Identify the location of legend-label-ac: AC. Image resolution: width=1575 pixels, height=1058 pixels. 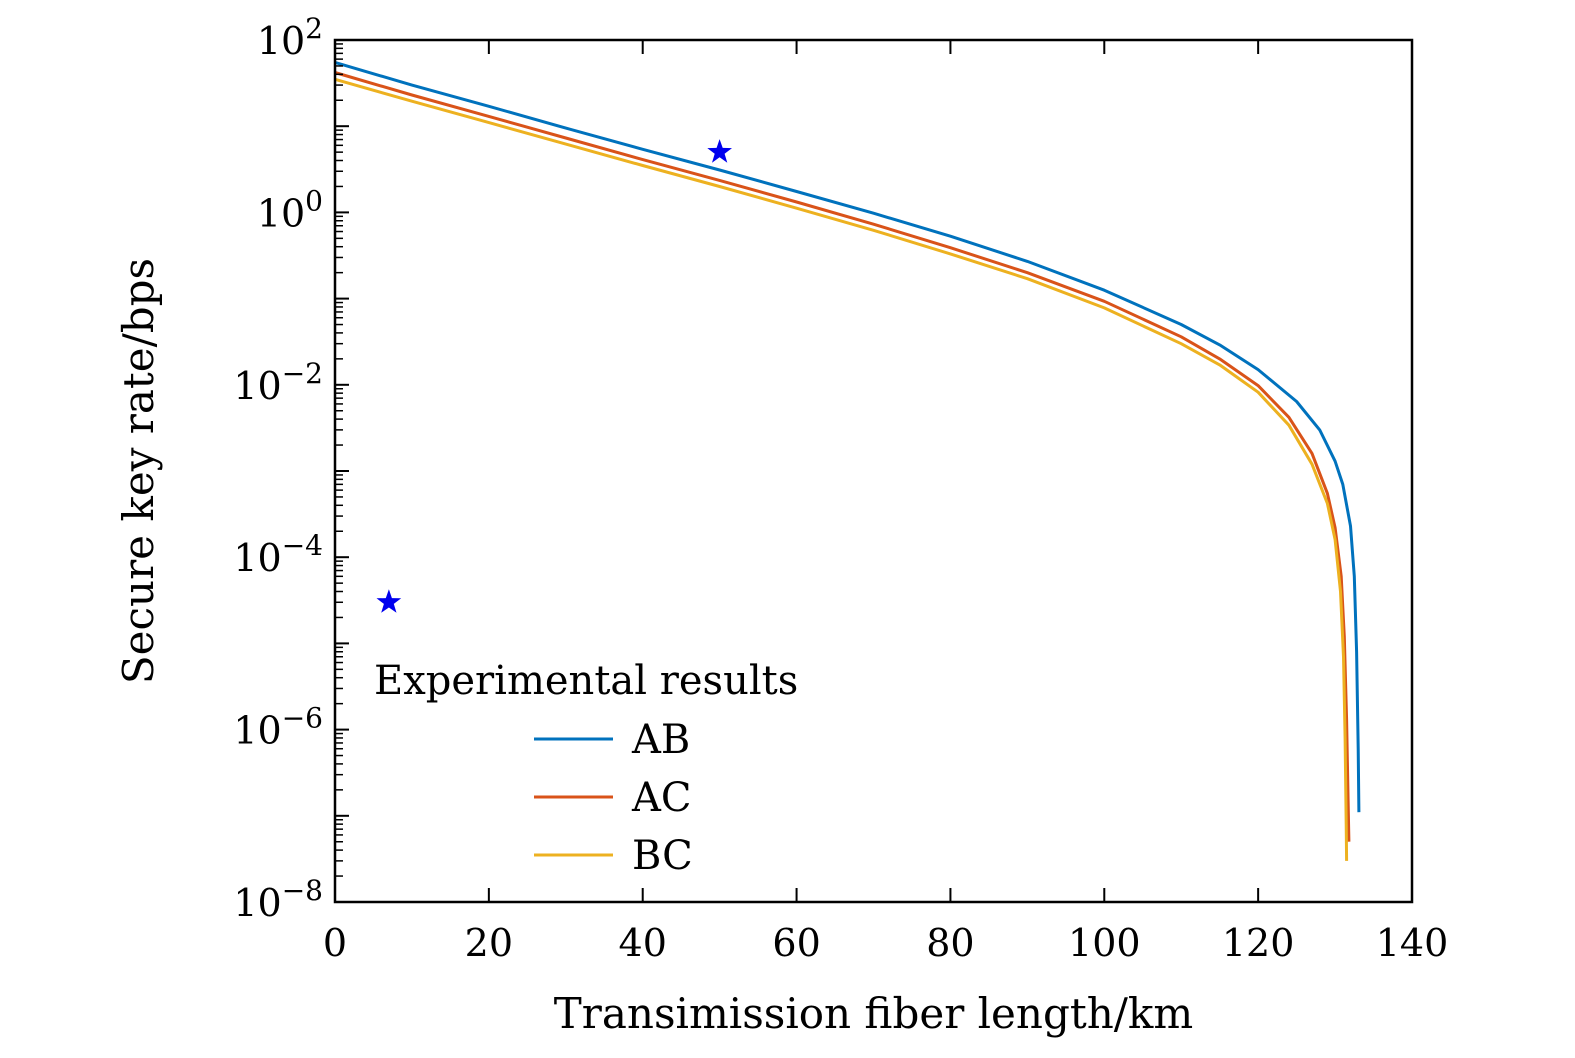
(661, 798).